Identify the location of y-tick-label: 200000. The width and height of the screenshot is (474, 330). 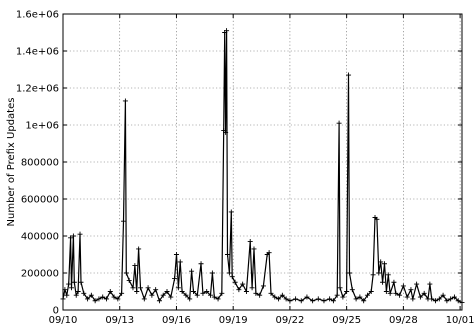
(40, 274).